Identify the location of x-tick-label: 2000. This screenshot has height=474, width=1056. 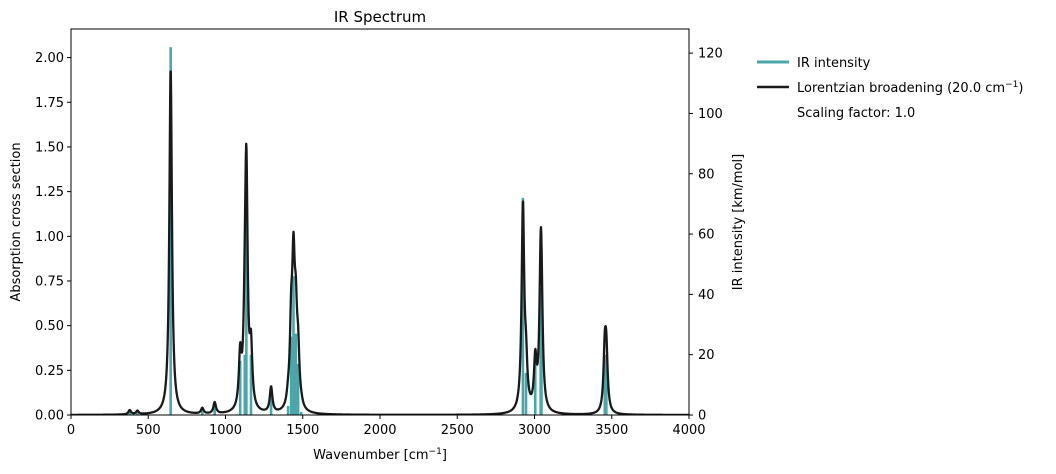
(379, 430).